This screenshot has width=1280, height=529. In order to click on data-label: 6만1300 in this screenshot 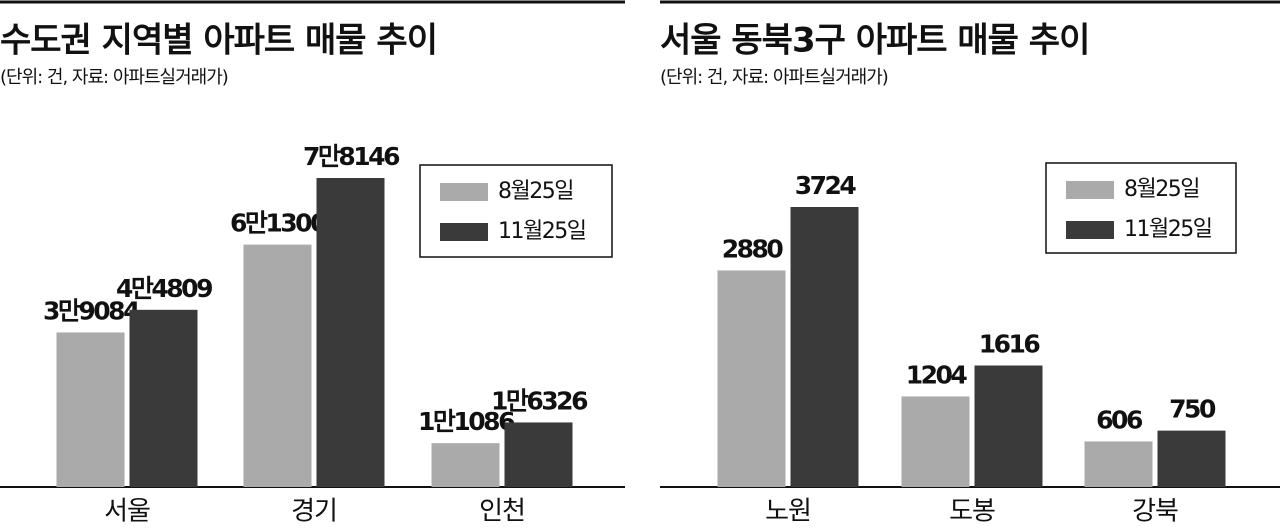, I will do `click(278, 223)`.